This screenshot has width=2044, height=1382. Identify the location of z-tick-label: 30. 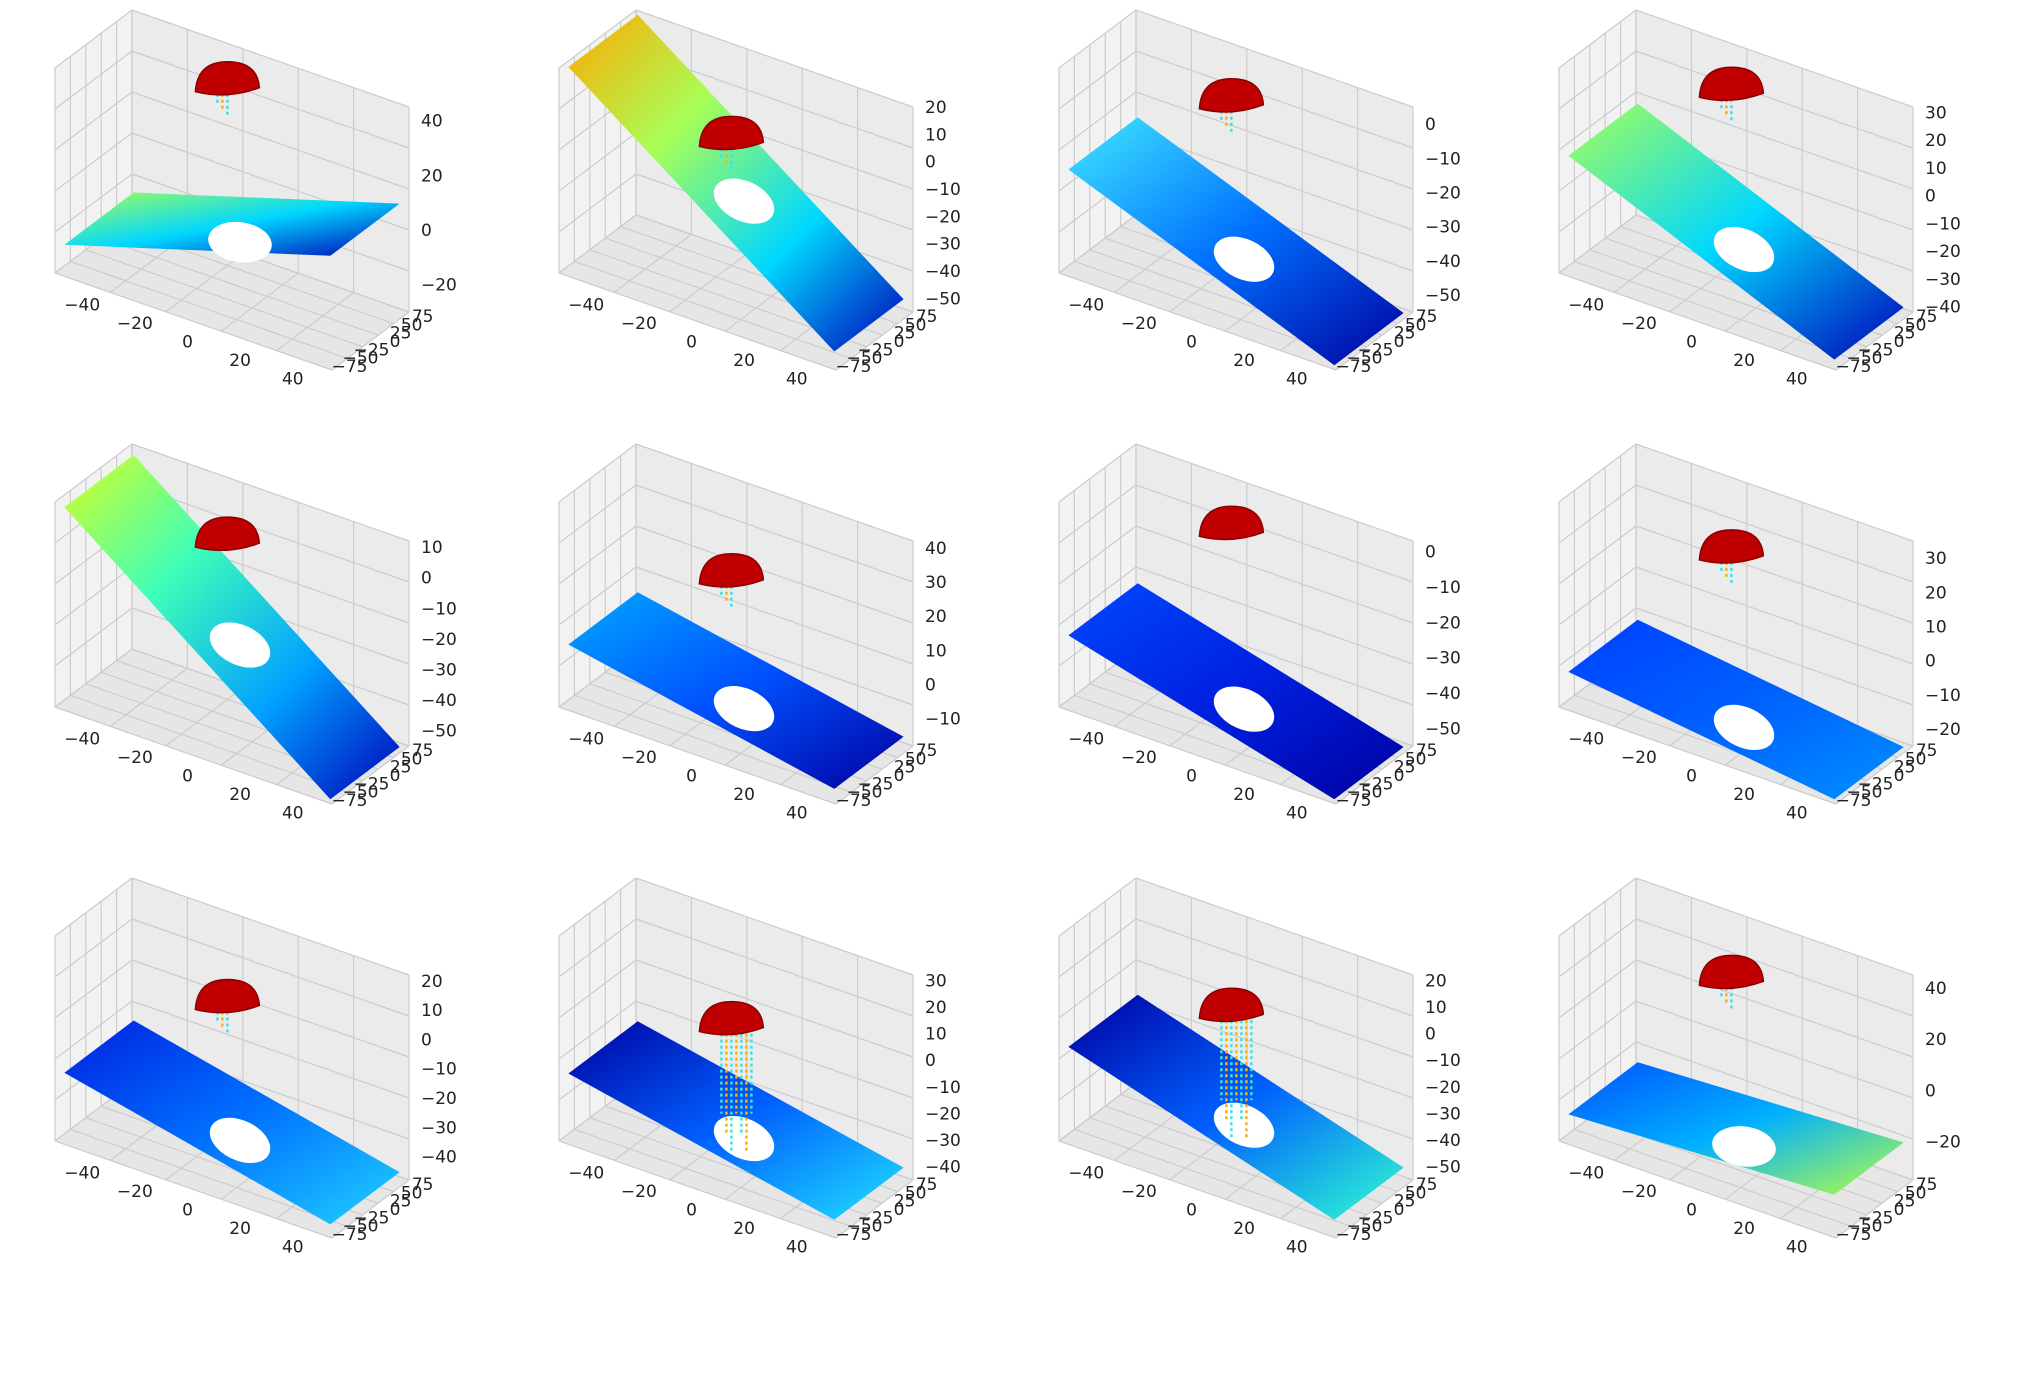
(936, 981).